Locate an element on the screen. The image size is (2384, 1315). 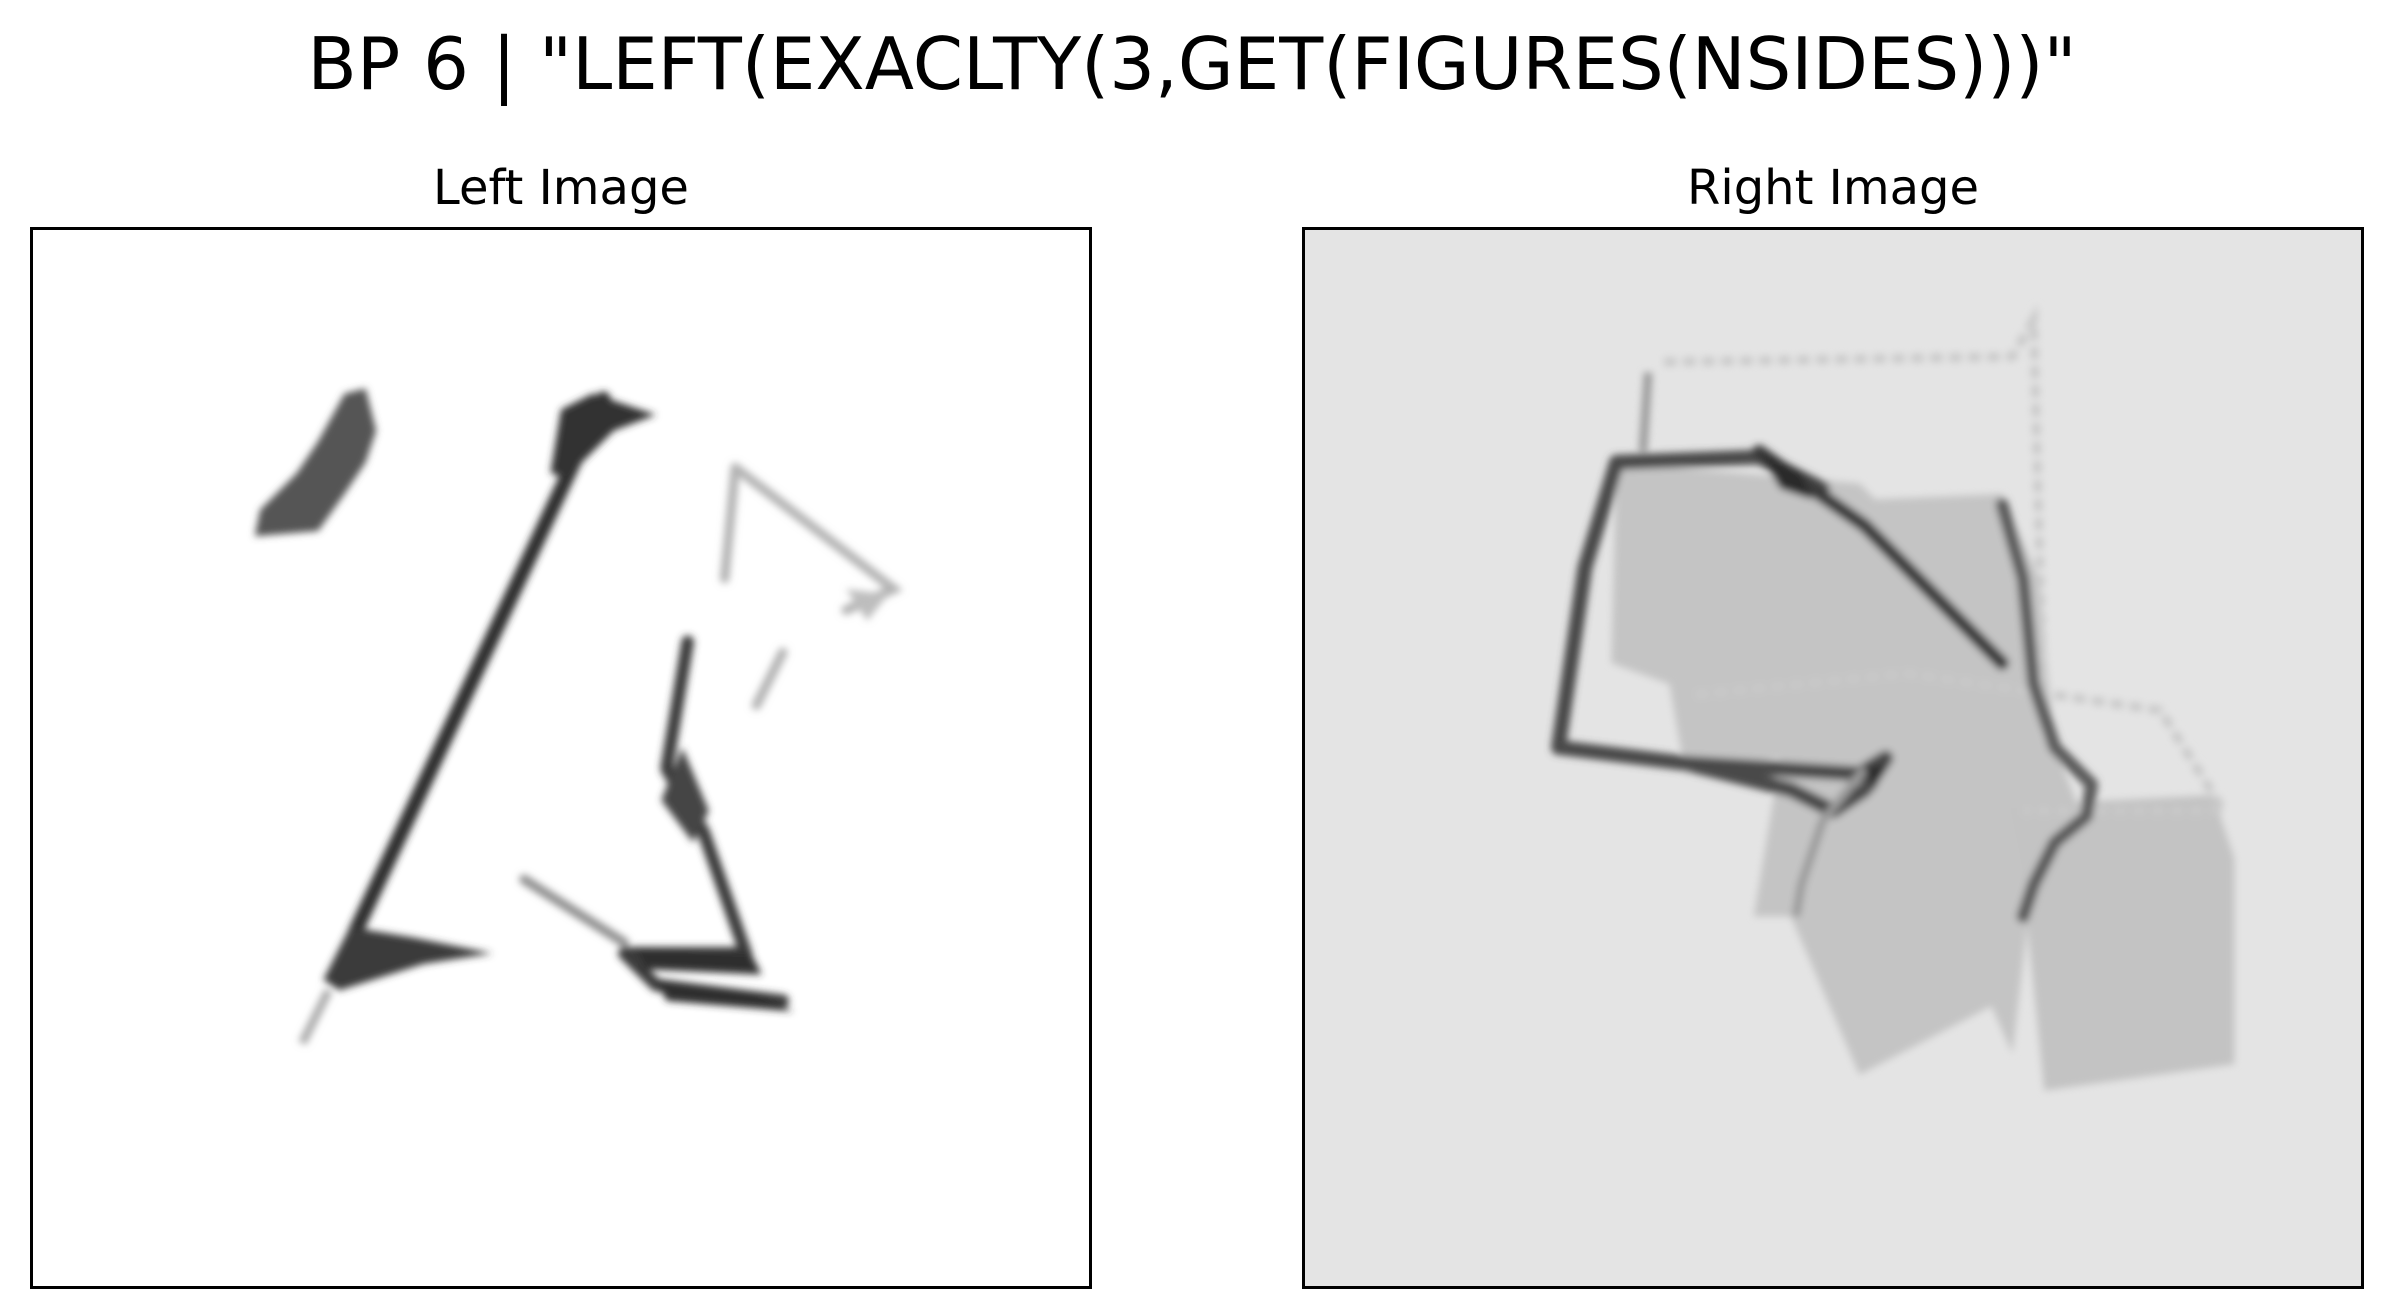
right-vertical-stroke is located at coordinates (2047, 710).